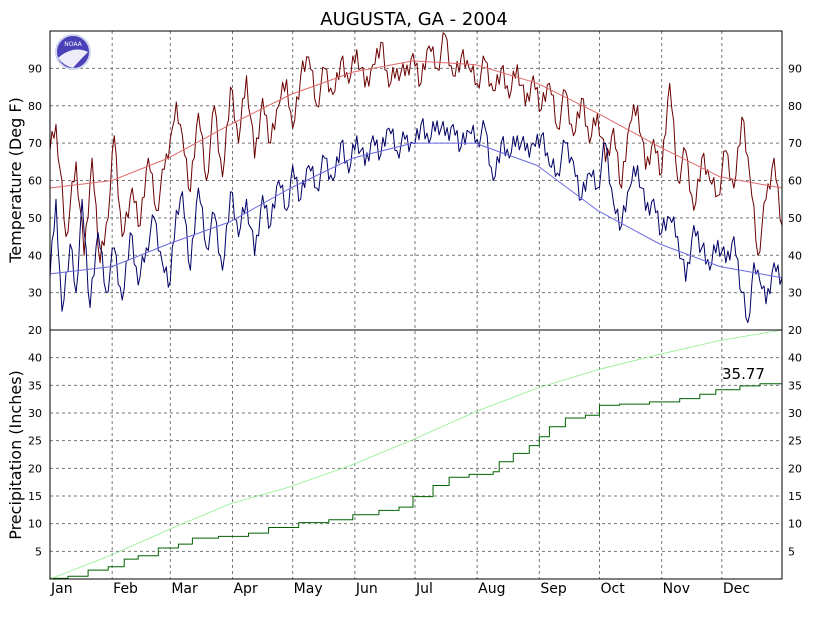 This screenshot has width=832, height=620. I want to click on precipitation-tick-label-left: 5, so click(38, 551).